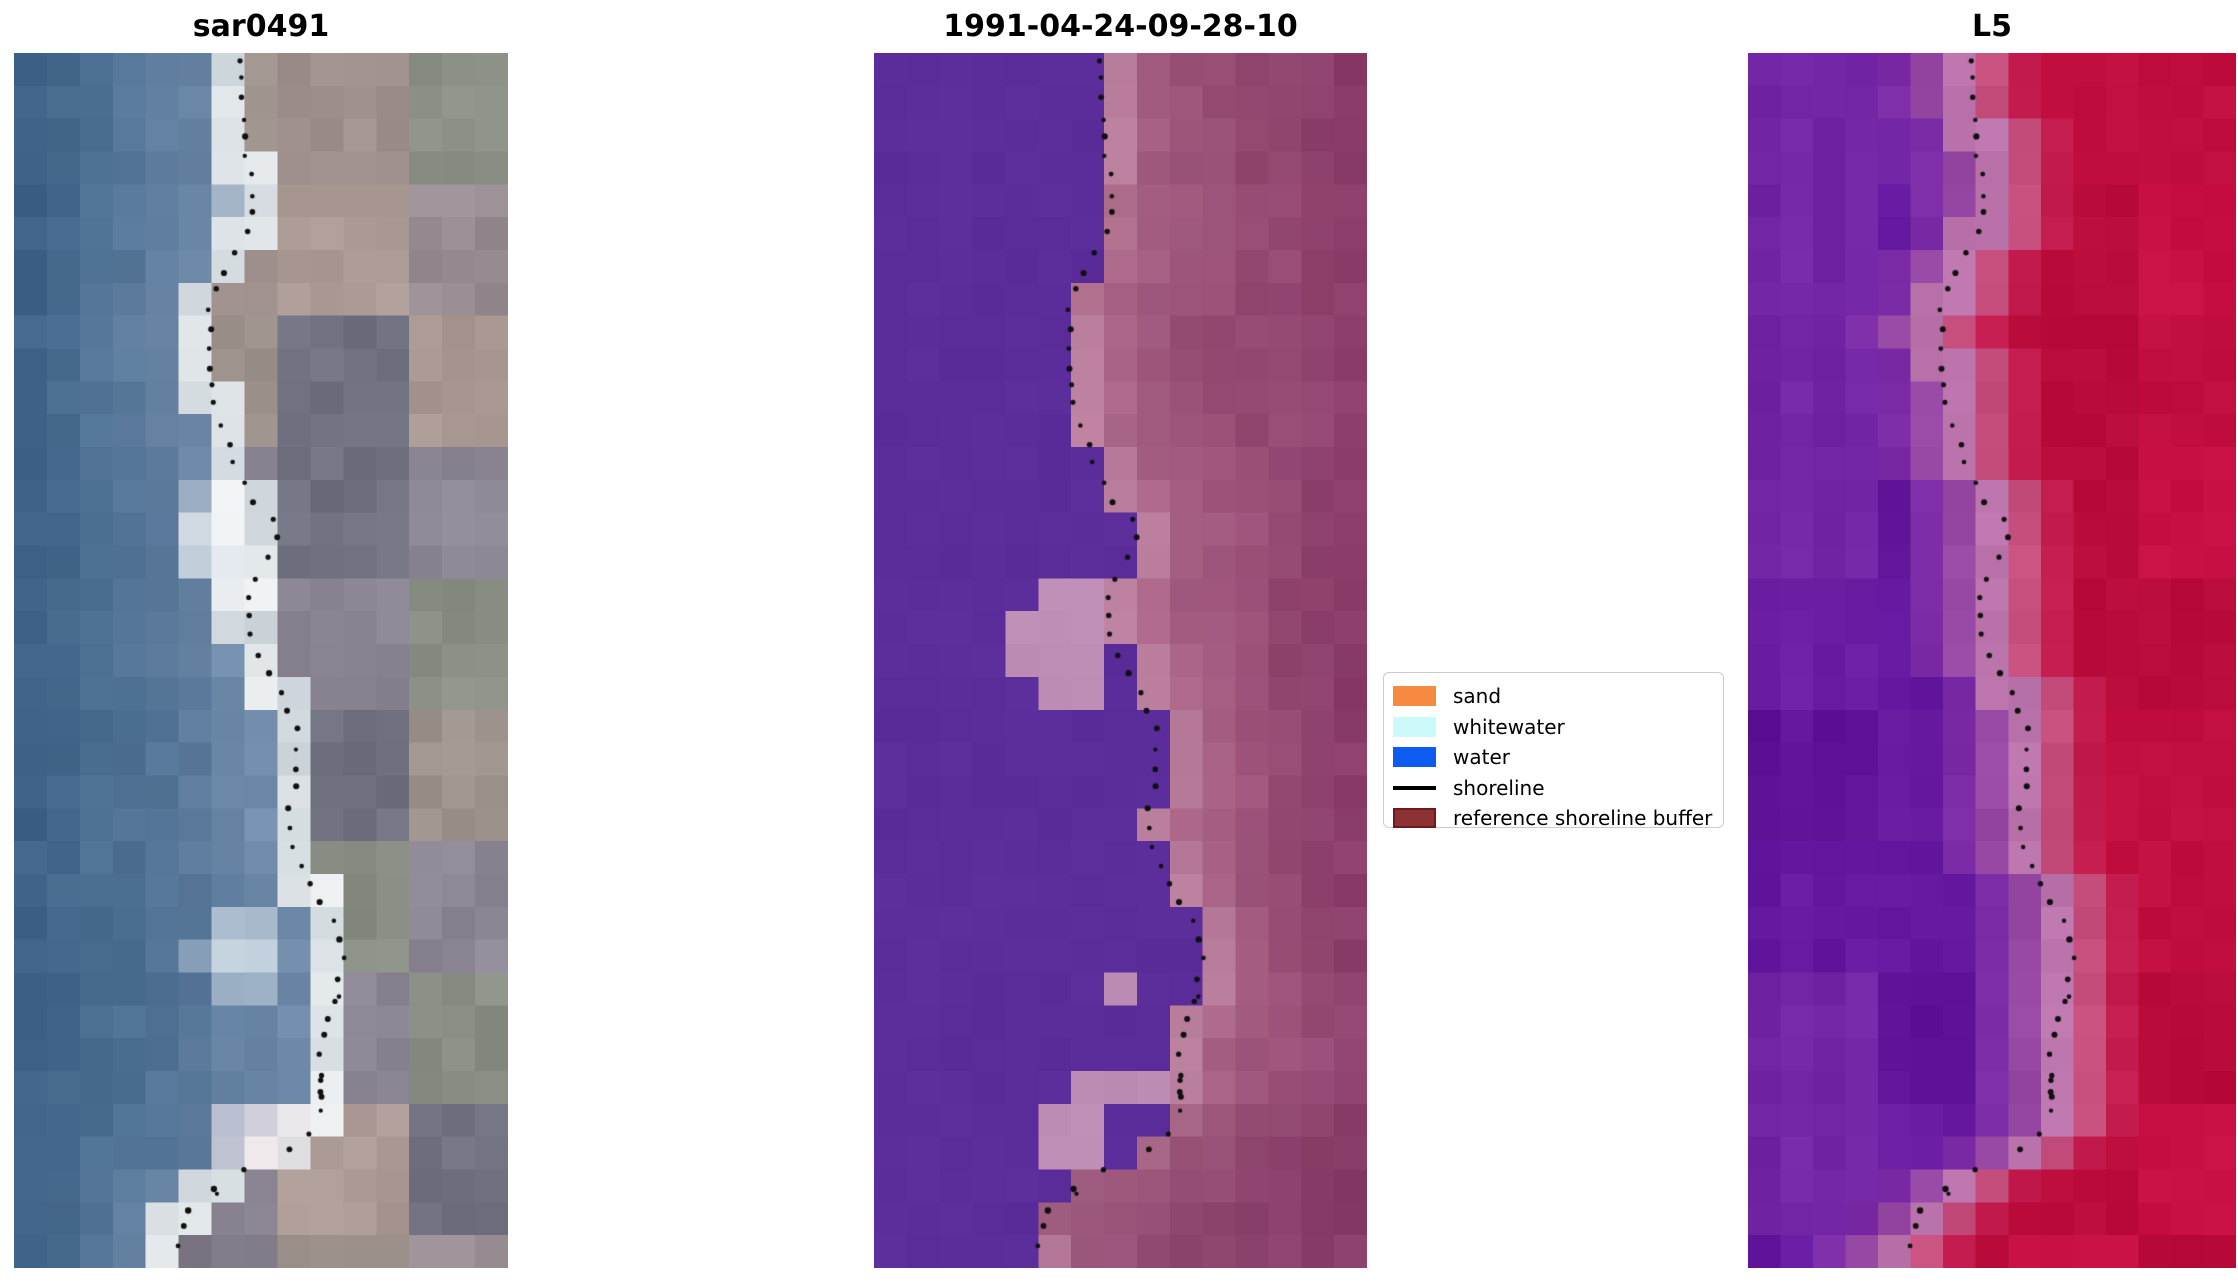 The height and width of the screenshot is (1283, 2238). Describe the element at coordinates (1481, 757) in the screenshot. I see `legend-label: water` at that location.